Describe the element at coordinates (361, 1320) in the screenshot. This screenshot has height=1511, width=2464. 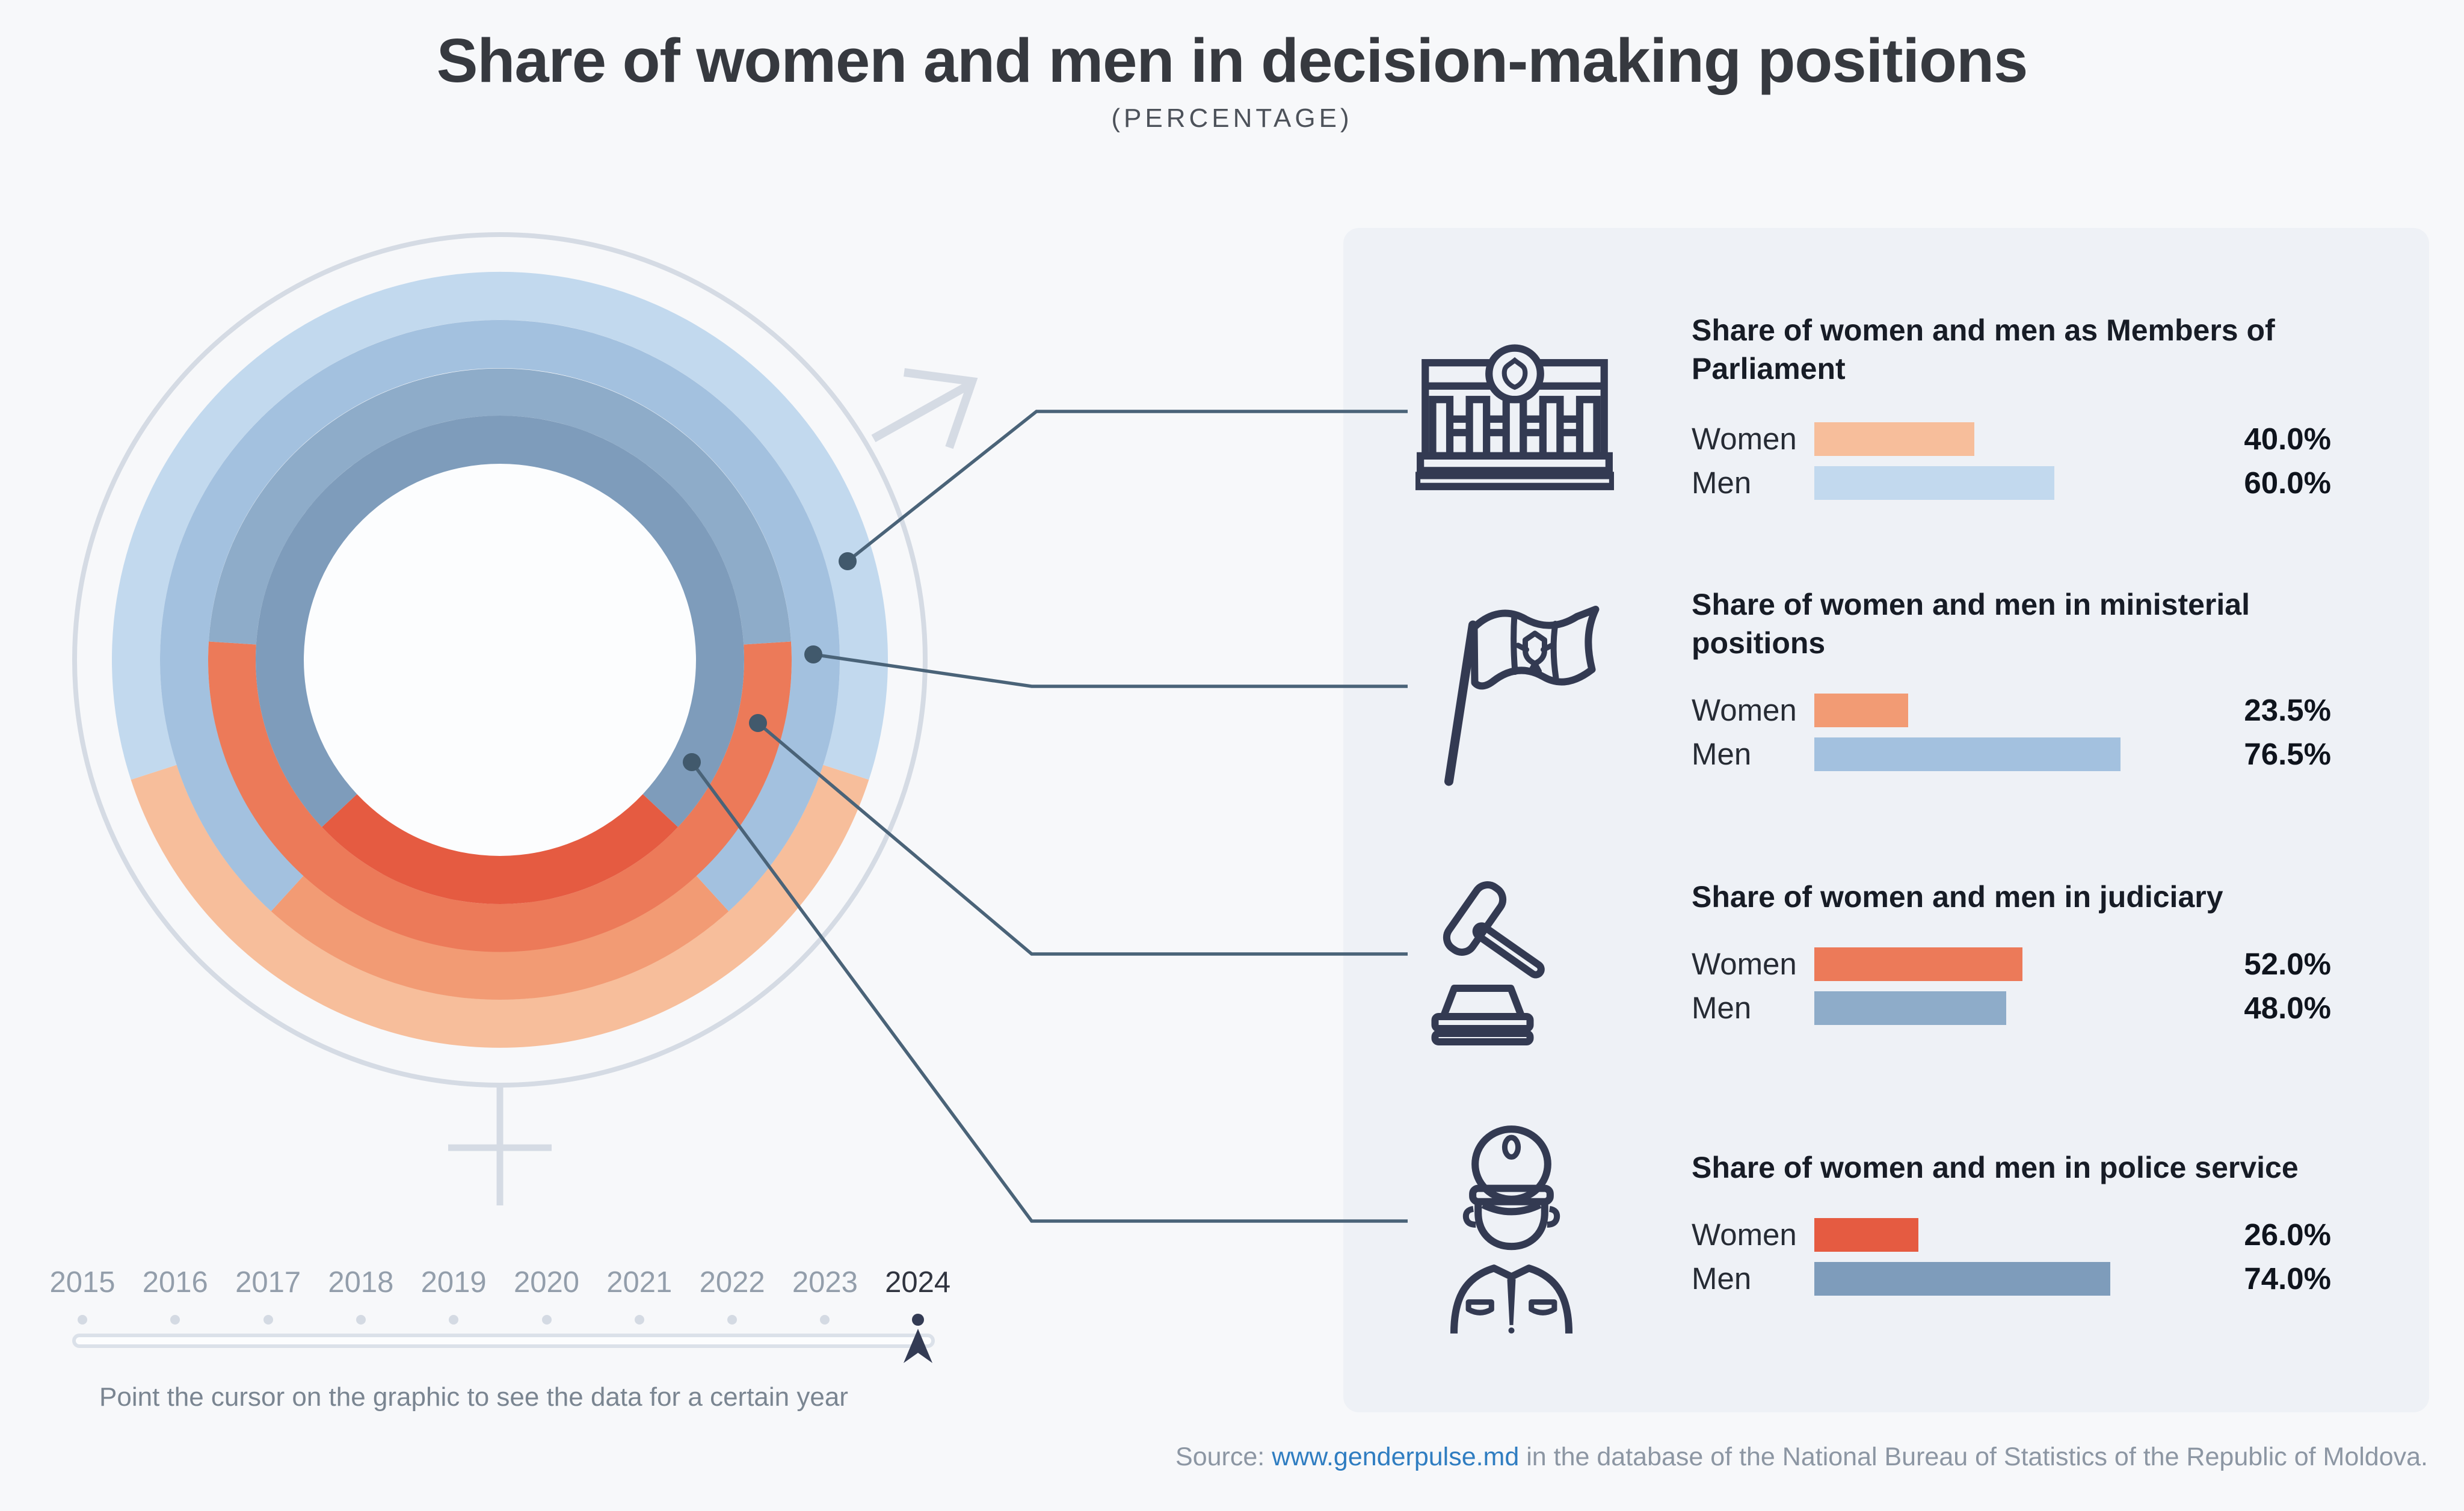
I see `timeline-dot-2018` at that location.